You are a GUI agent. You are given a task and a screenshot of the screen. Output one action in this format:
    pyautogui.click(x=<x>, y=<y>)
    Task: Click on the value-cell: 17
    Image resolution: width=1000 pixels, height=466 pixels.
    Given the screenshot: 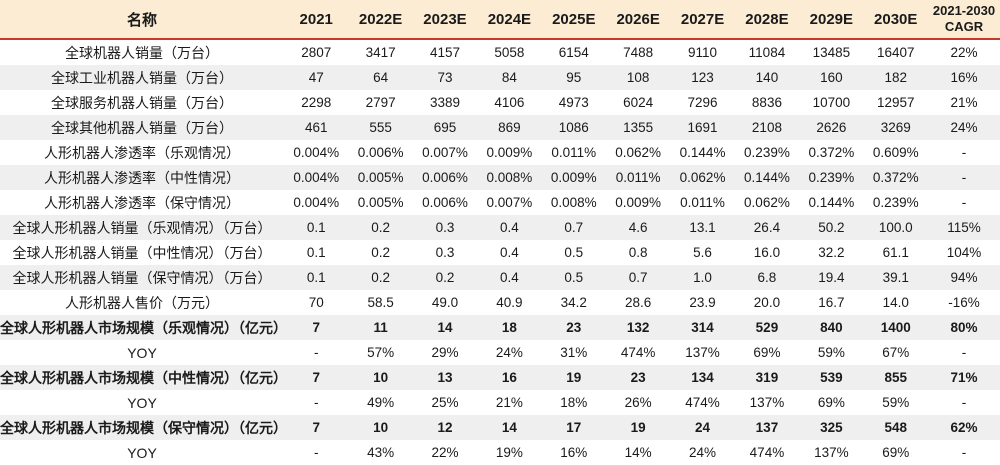 What is the action you would take?
    pyautogui.click(x=574, y=427)
    